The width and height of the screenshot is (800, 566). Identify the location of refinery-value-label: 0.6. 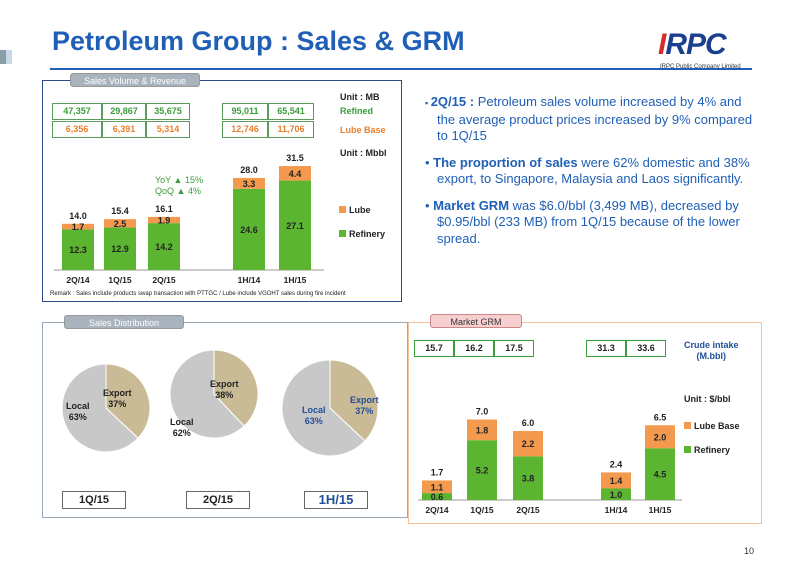
(437, 497).